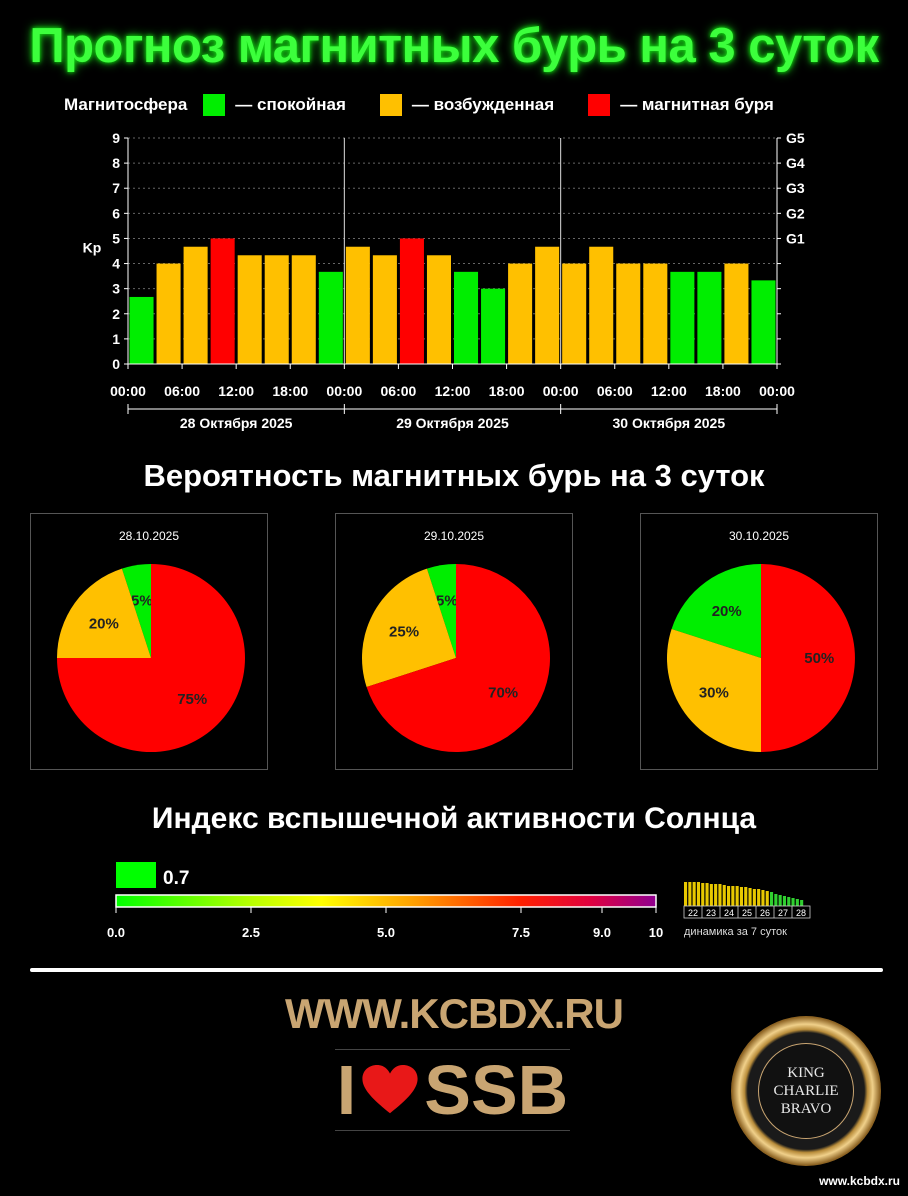  I want to click on kcb-badge: KING CHARLIE BRAVO, so click(806, 1091).